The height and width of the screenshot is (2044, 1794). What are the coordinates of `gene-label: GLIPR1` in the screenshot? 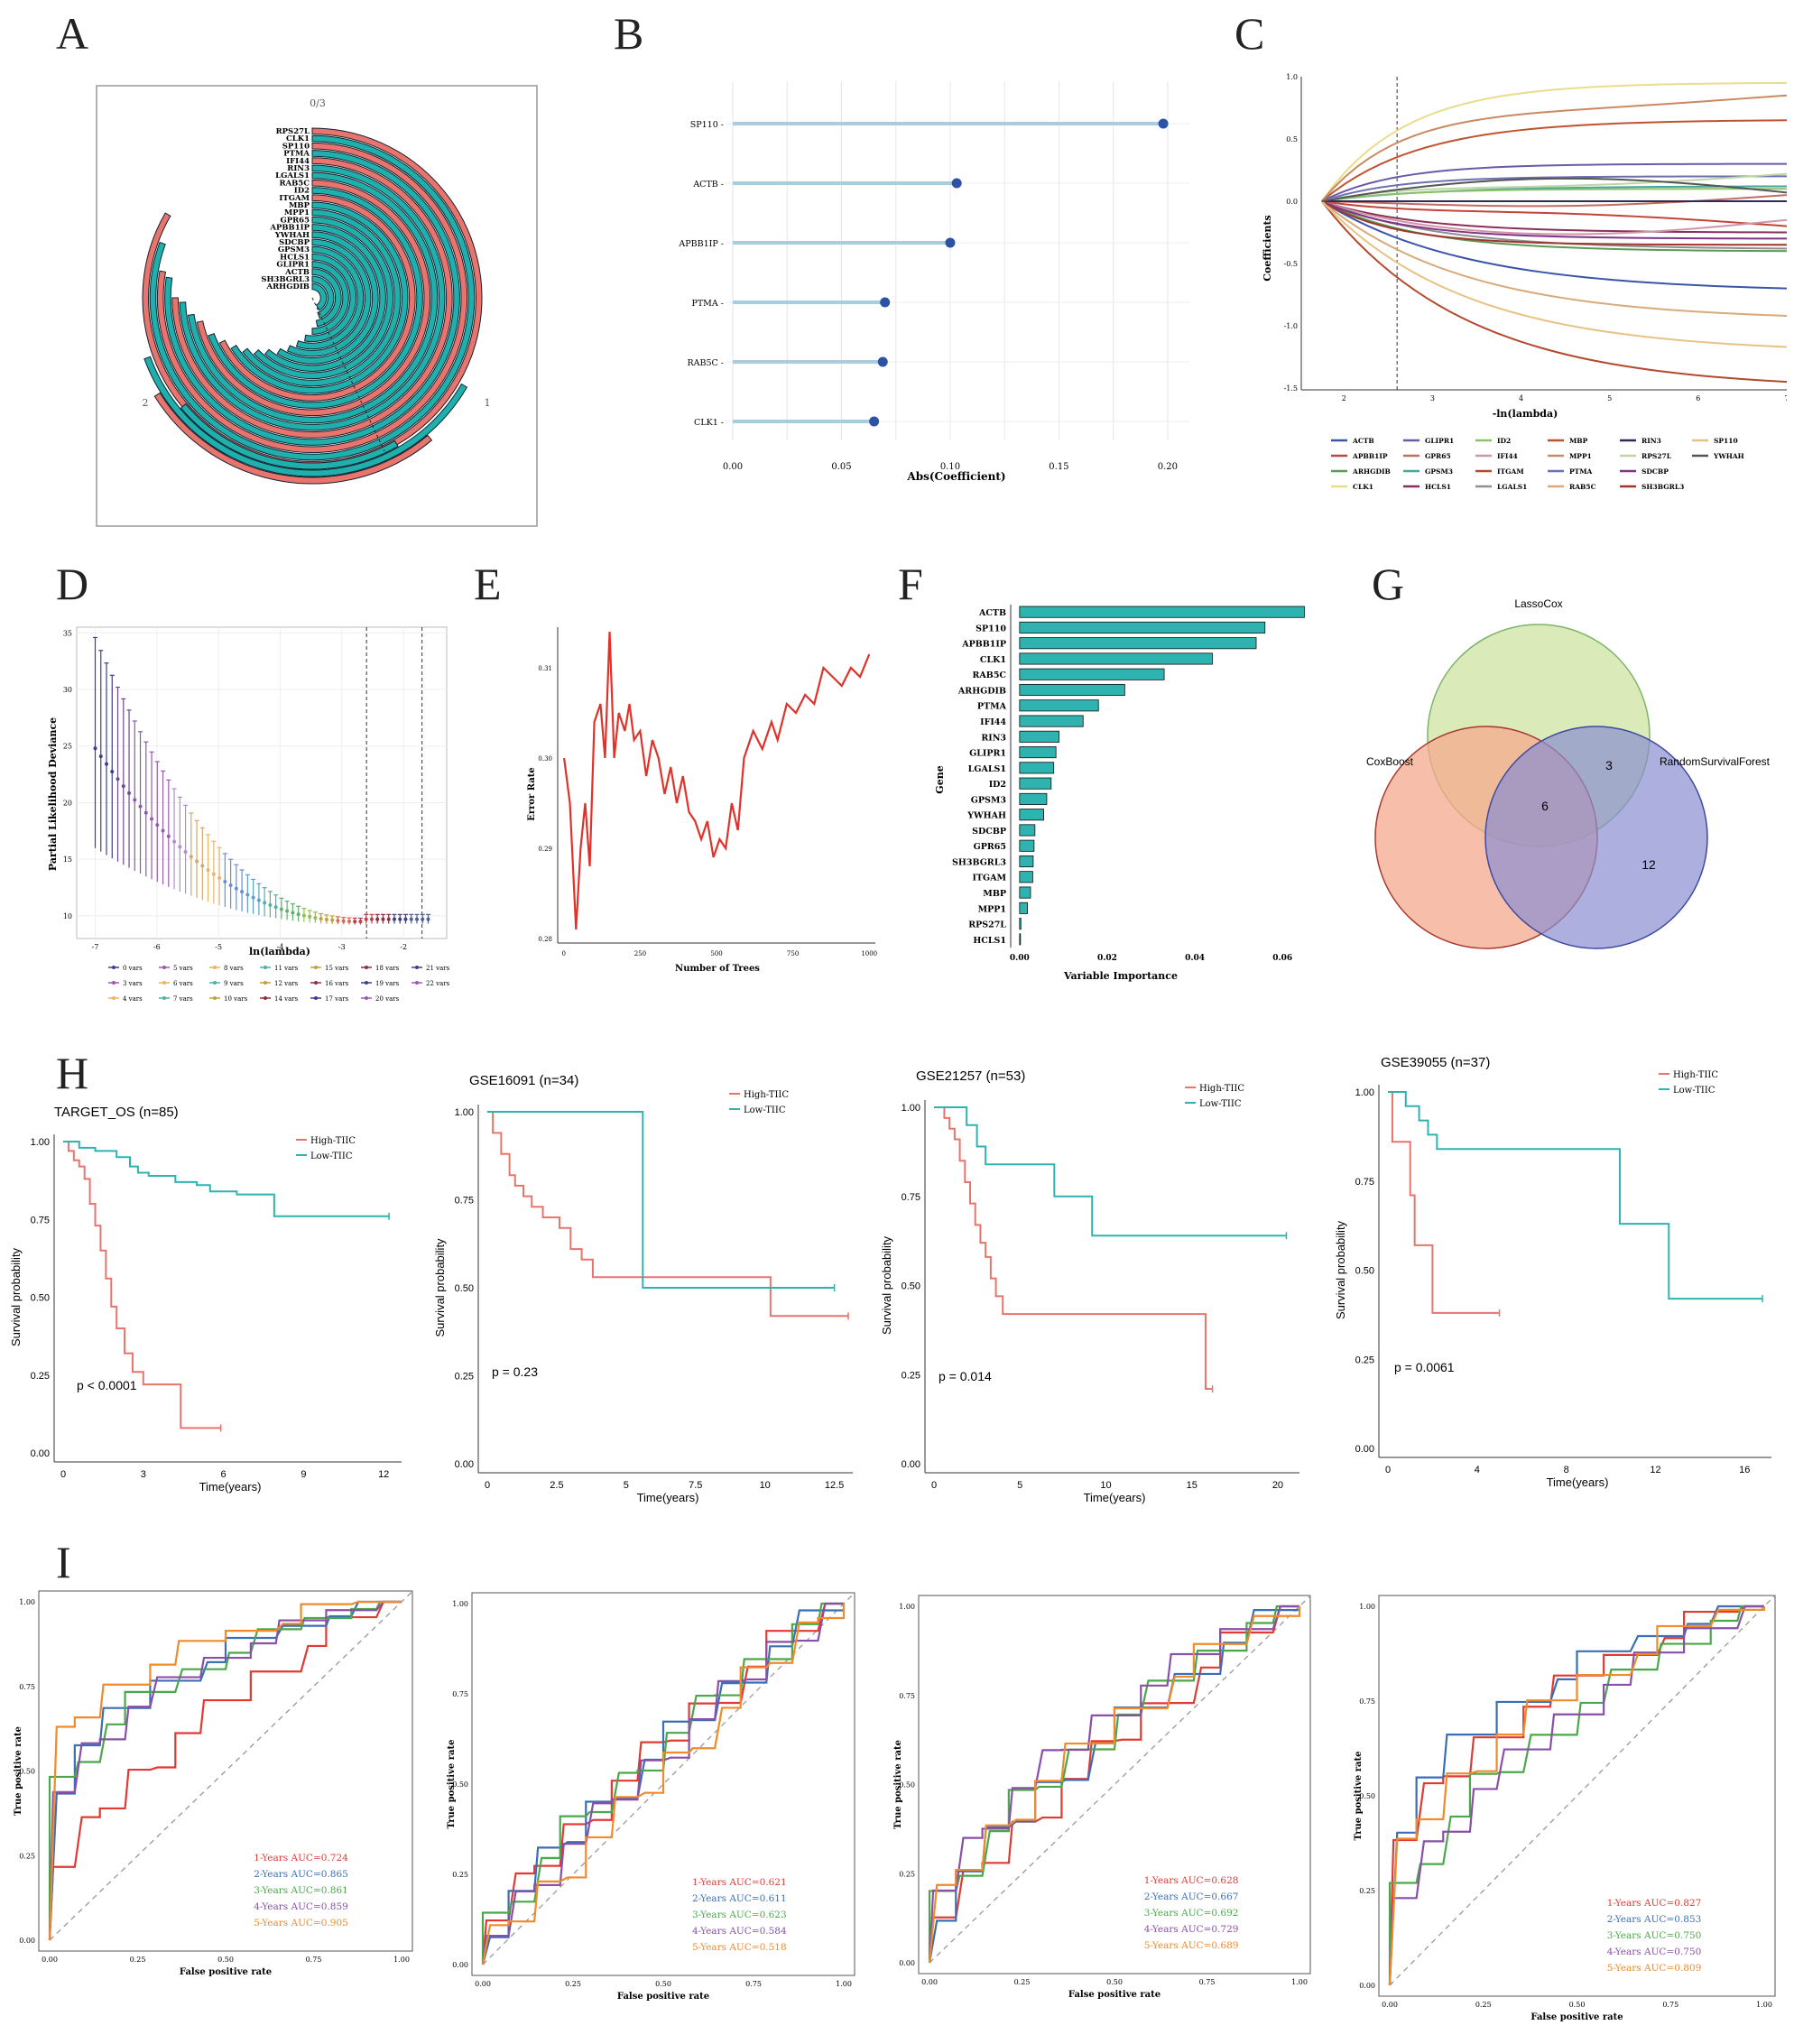 It's located at (293, 265).